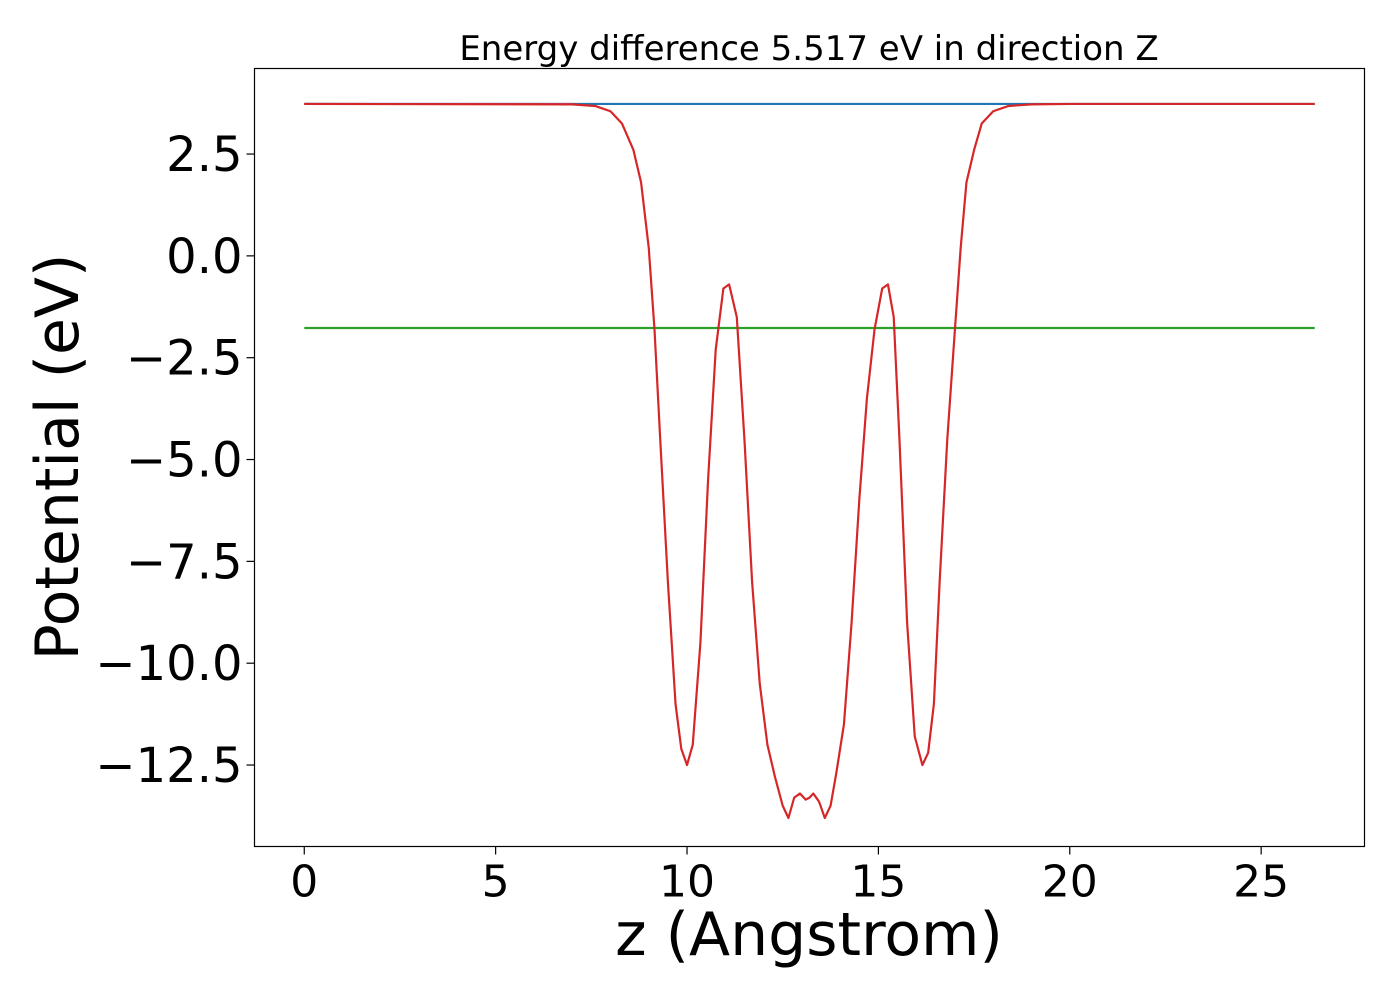  Describe the element at coordinates (204, 257) in the screenshot. I see `y-tick-label: 0.0` at that location.